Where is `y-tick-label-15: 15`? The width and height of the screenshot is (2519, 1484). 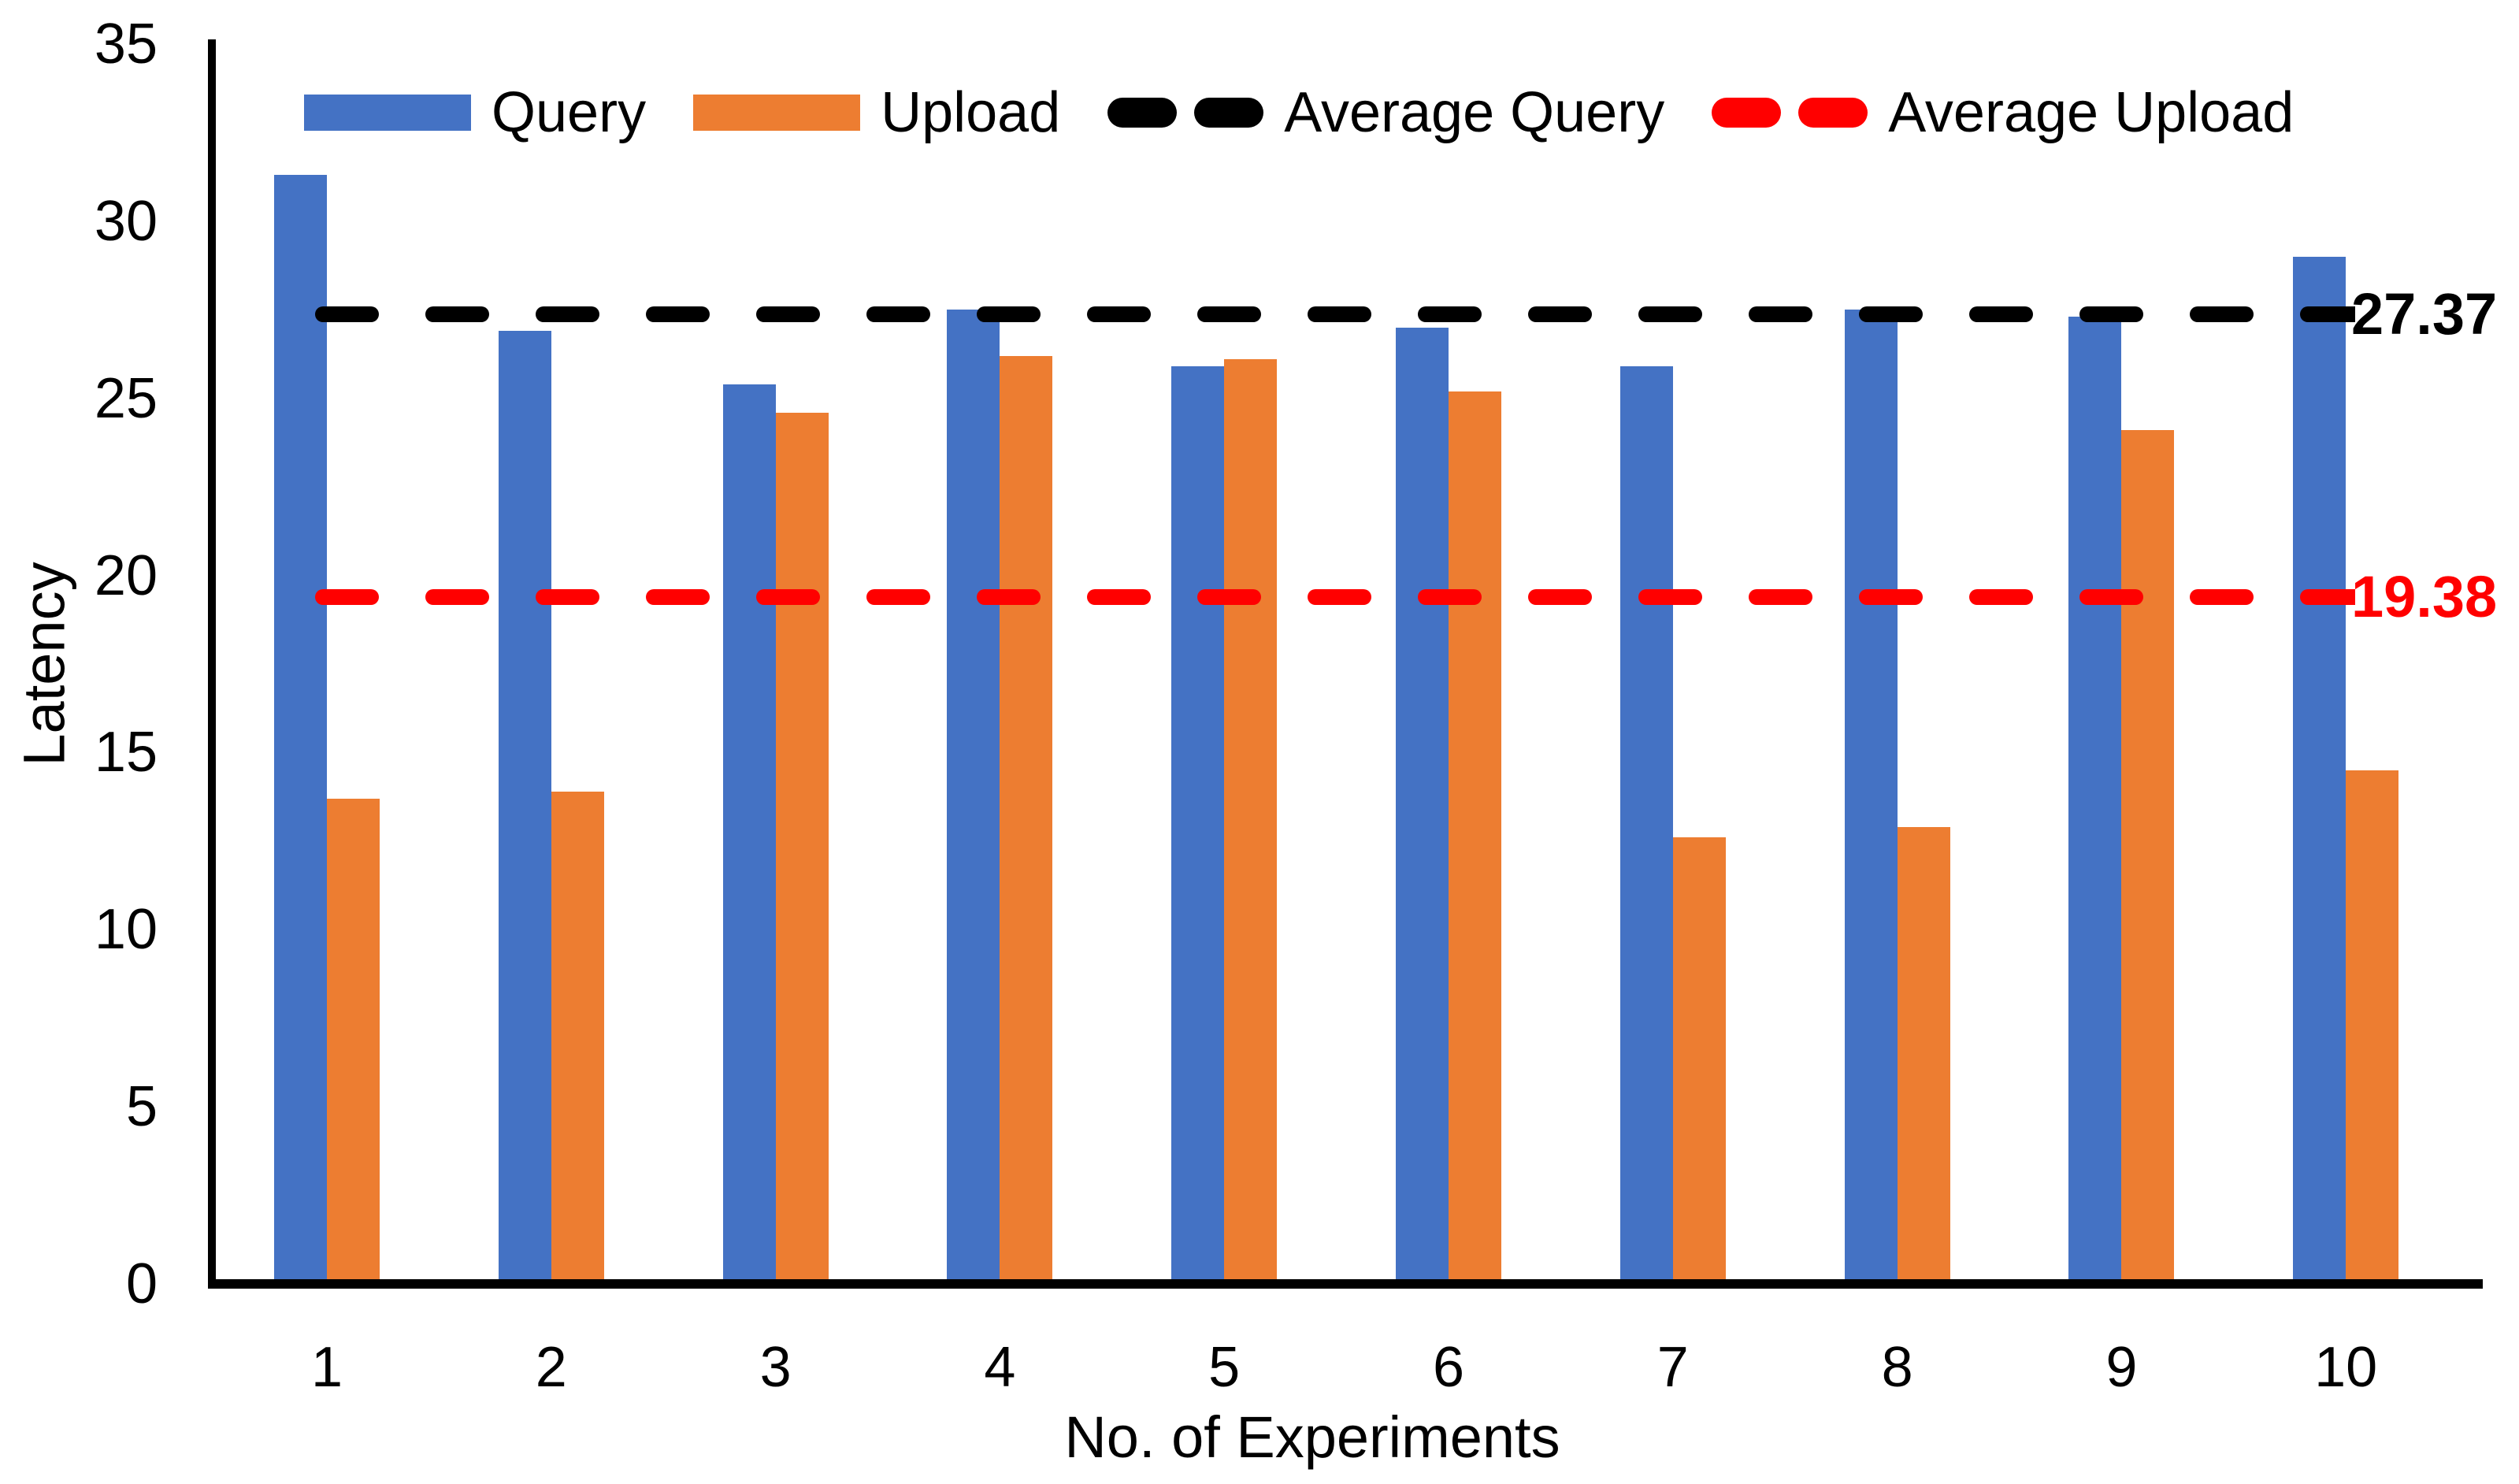 y-tick-label-15: 15 is located at coordinates (126, 753).